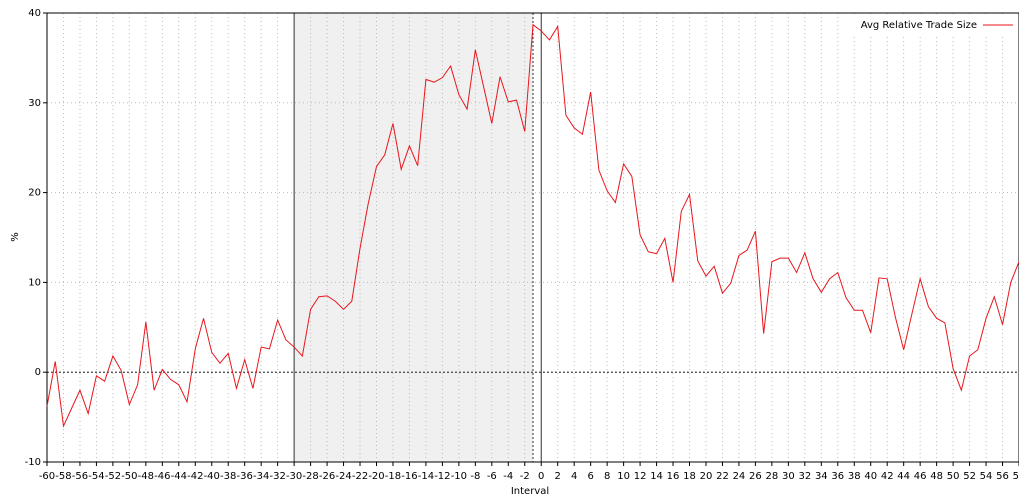 Image resolution: width=1019 pixels, height=498 pixels. What do you see at coordinates (15, 237) in the screenshot?
I see `y-axis-label: %` at bounding box center [15, 237].